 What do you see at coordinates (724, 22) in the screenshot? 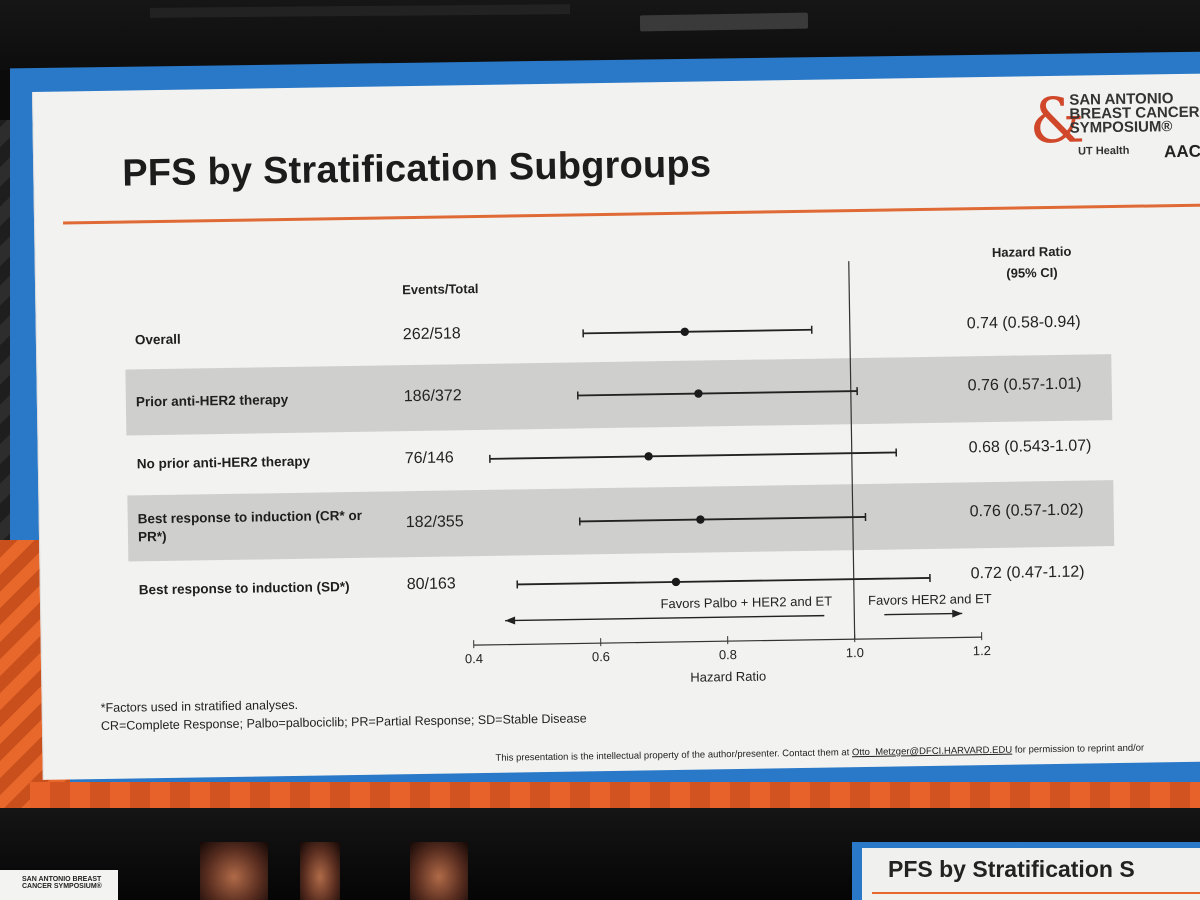
I see `stage-light` at bounding box center [724, 22].